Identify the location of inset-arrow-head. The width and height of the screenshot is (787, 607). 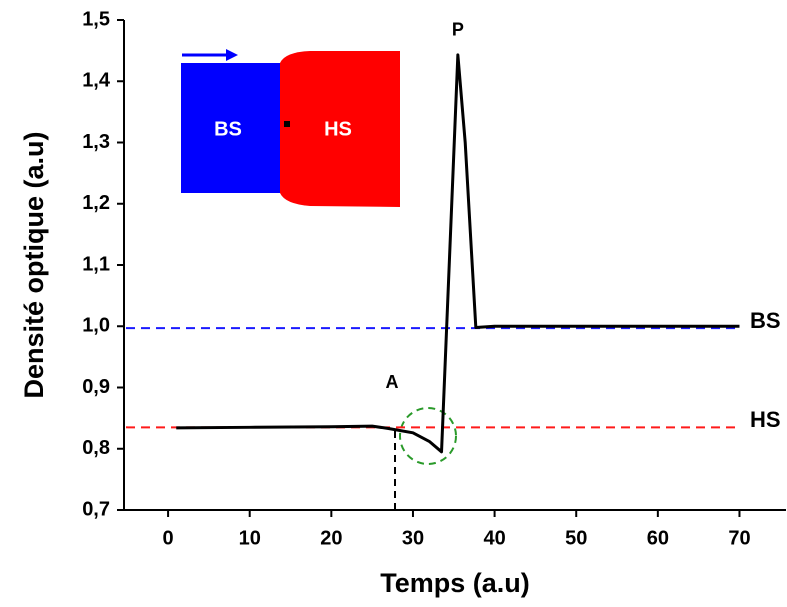
(232, 55).